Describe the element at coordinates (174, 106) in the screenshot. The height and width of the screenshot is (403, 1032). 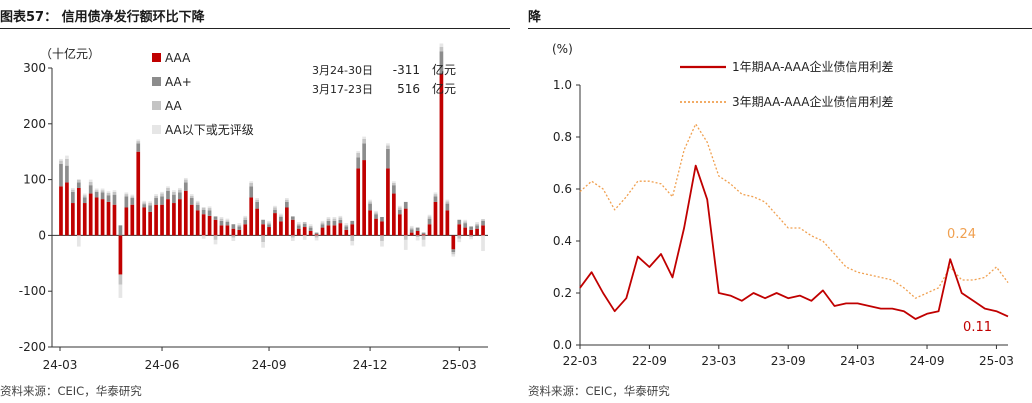
I see `legend-label-aa: AA` at that location.